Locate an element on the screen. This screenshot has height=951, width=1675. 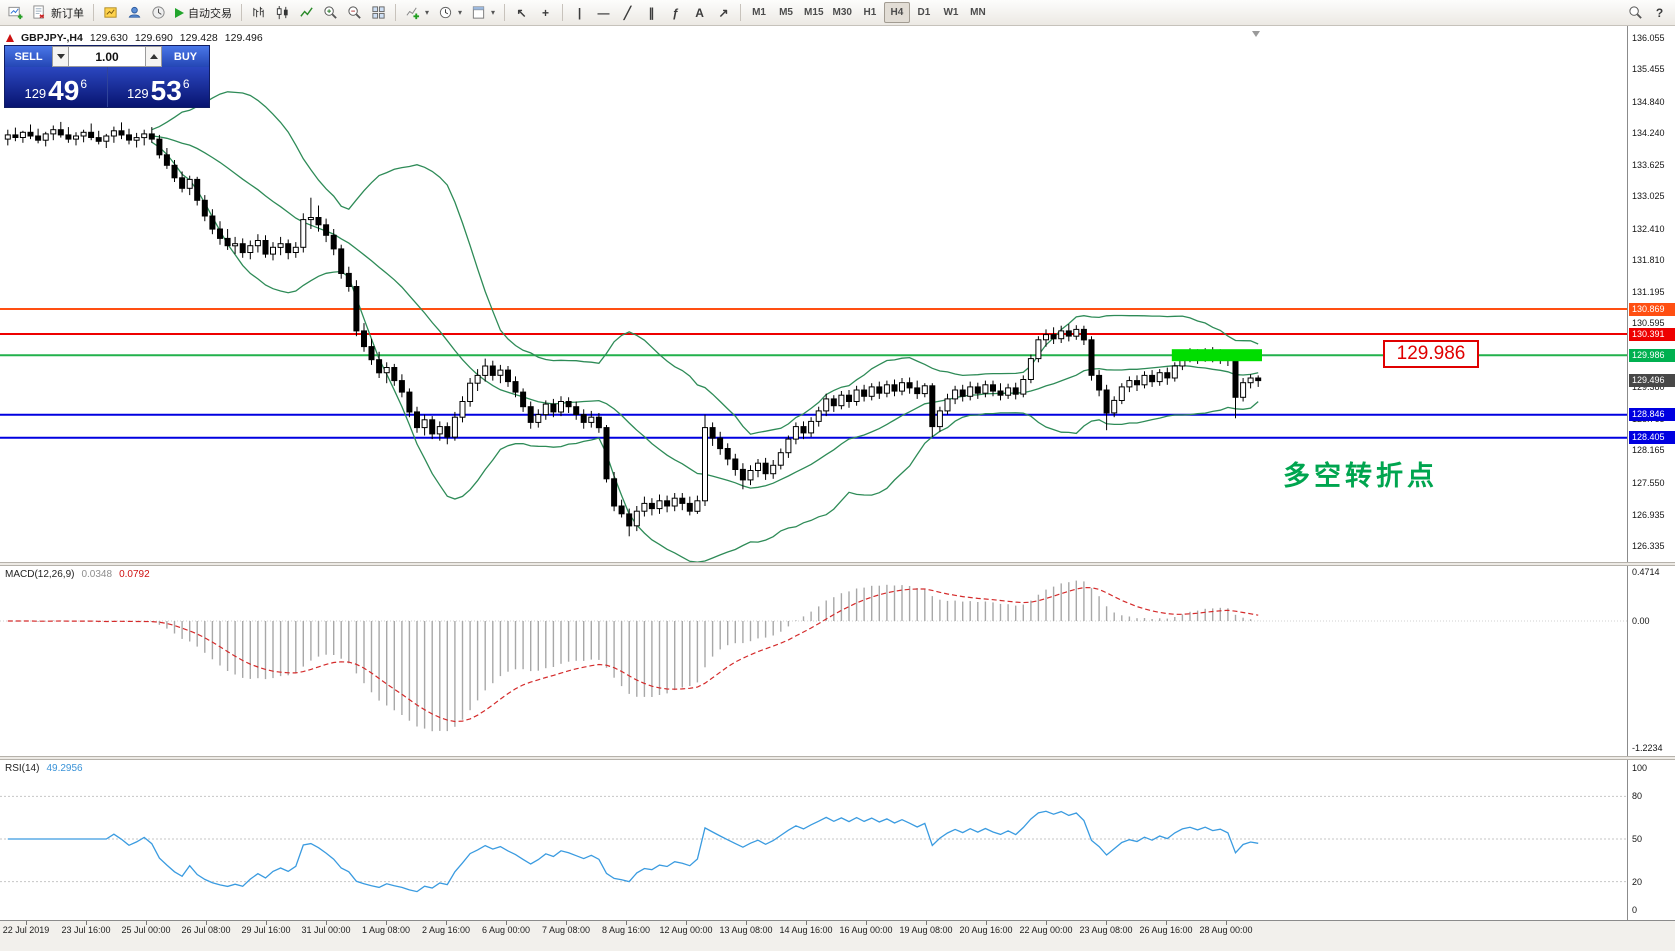
help-icon: ? is located at coordinates (1659, 12).